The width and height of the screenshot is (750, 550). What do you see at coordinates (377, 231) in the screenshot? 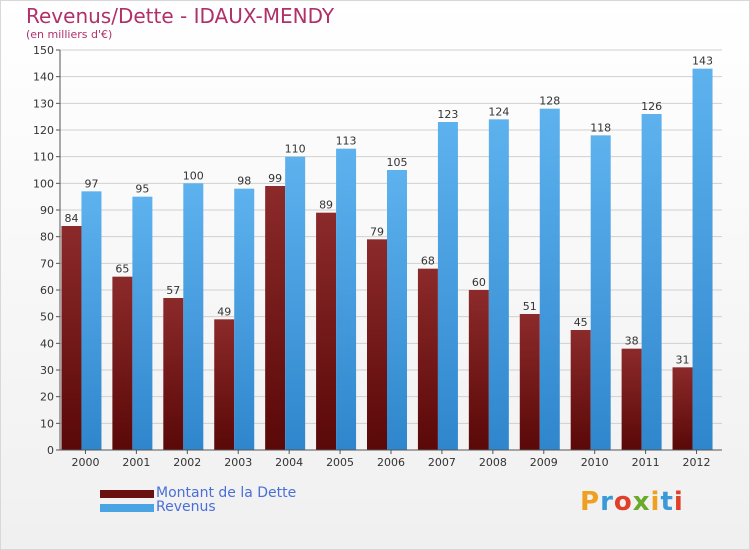
I see `data-label-dette: 79` at bounding box center [377, 231].